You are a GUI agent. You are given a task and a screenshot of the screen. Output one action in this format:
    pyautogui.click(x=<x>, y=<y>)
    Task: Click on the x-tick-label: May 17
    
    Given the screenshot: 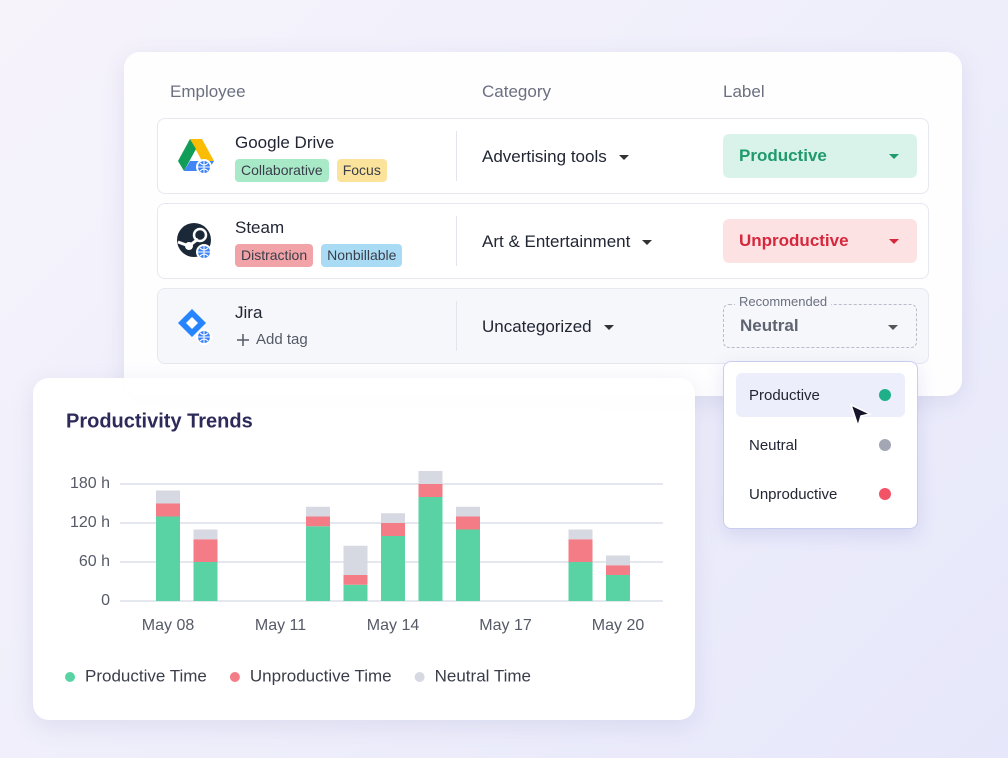 What is the action you would take?
    pyautogui.click(x=505, y=625)
    